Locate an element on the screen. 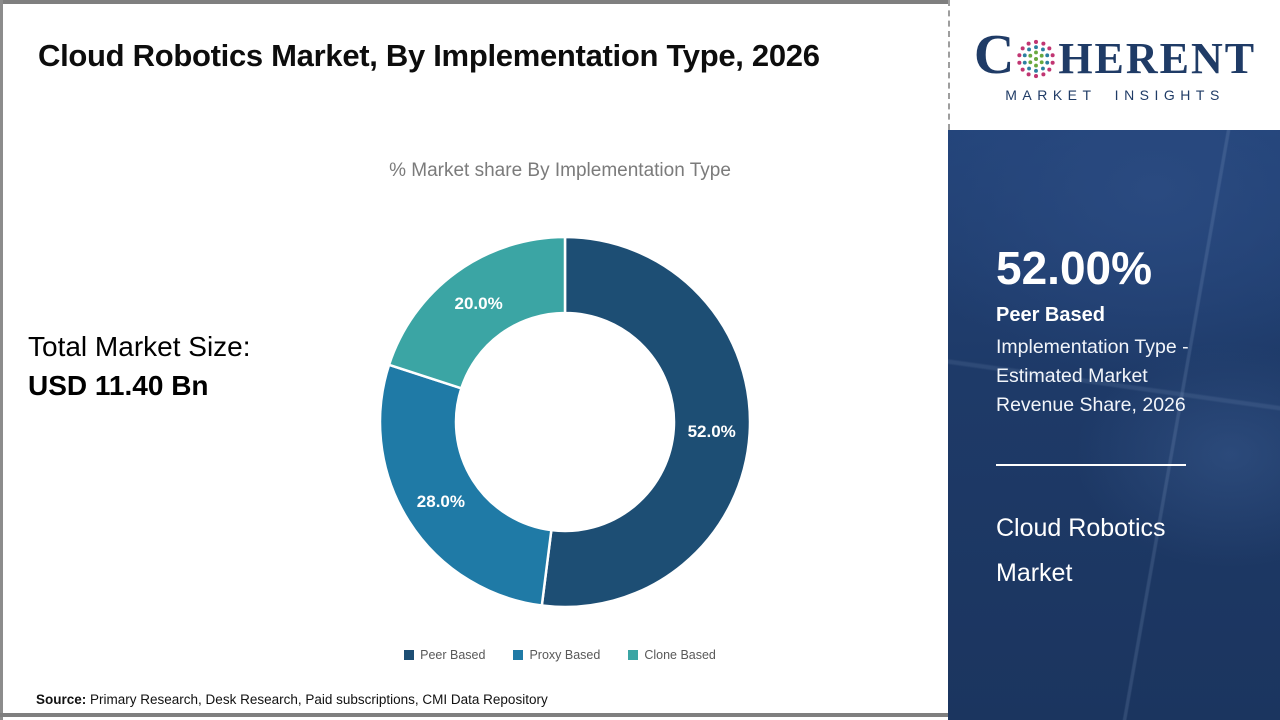 This screenshot has height=720, width=1280. legend-item-peer-based: Peer Based is located at coordinates (444, 655).